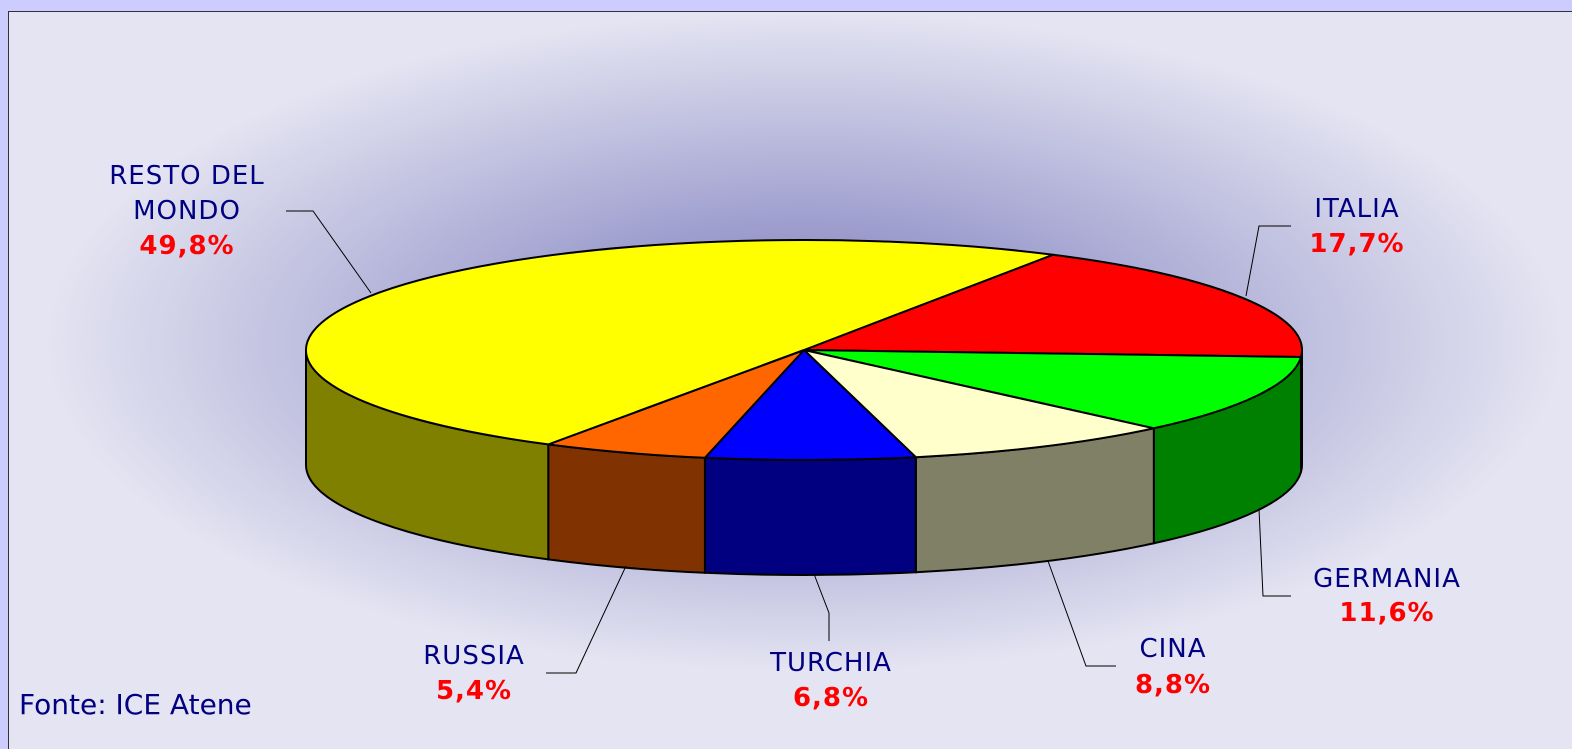  I want to click on value-label: 6,8%, so click(831, 698).